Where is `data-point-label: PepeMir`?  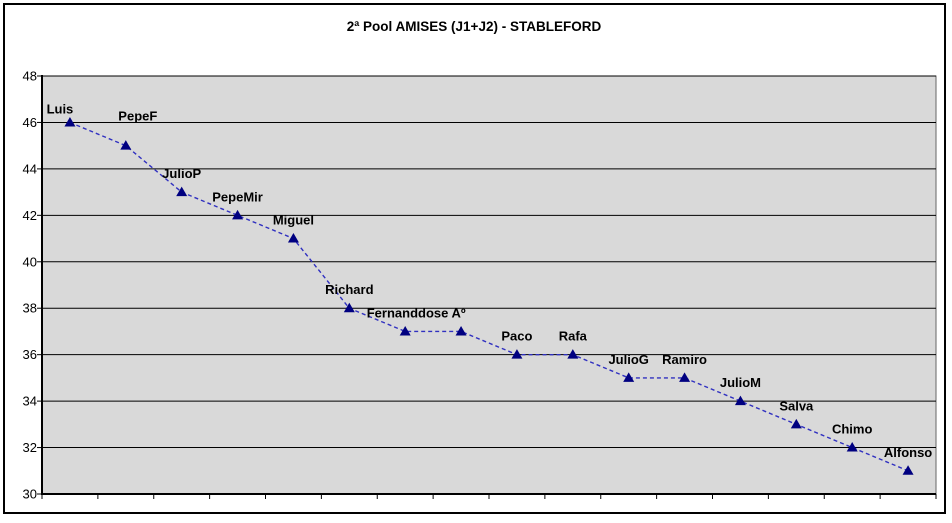 data-point-label: PepeMir is located at coordinates (237, 196).